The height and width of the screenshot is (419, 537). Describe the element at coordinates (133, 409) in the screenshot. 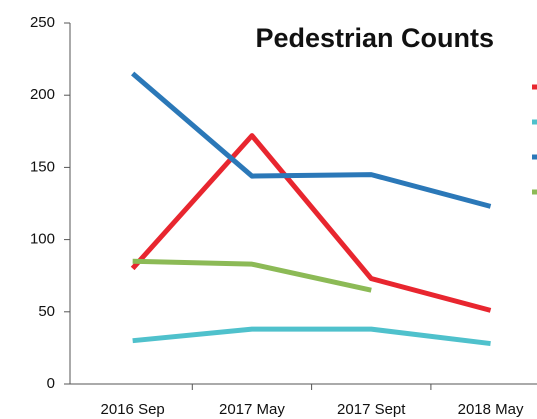

I see `x-tick-label: 2016 Sep` at that location.